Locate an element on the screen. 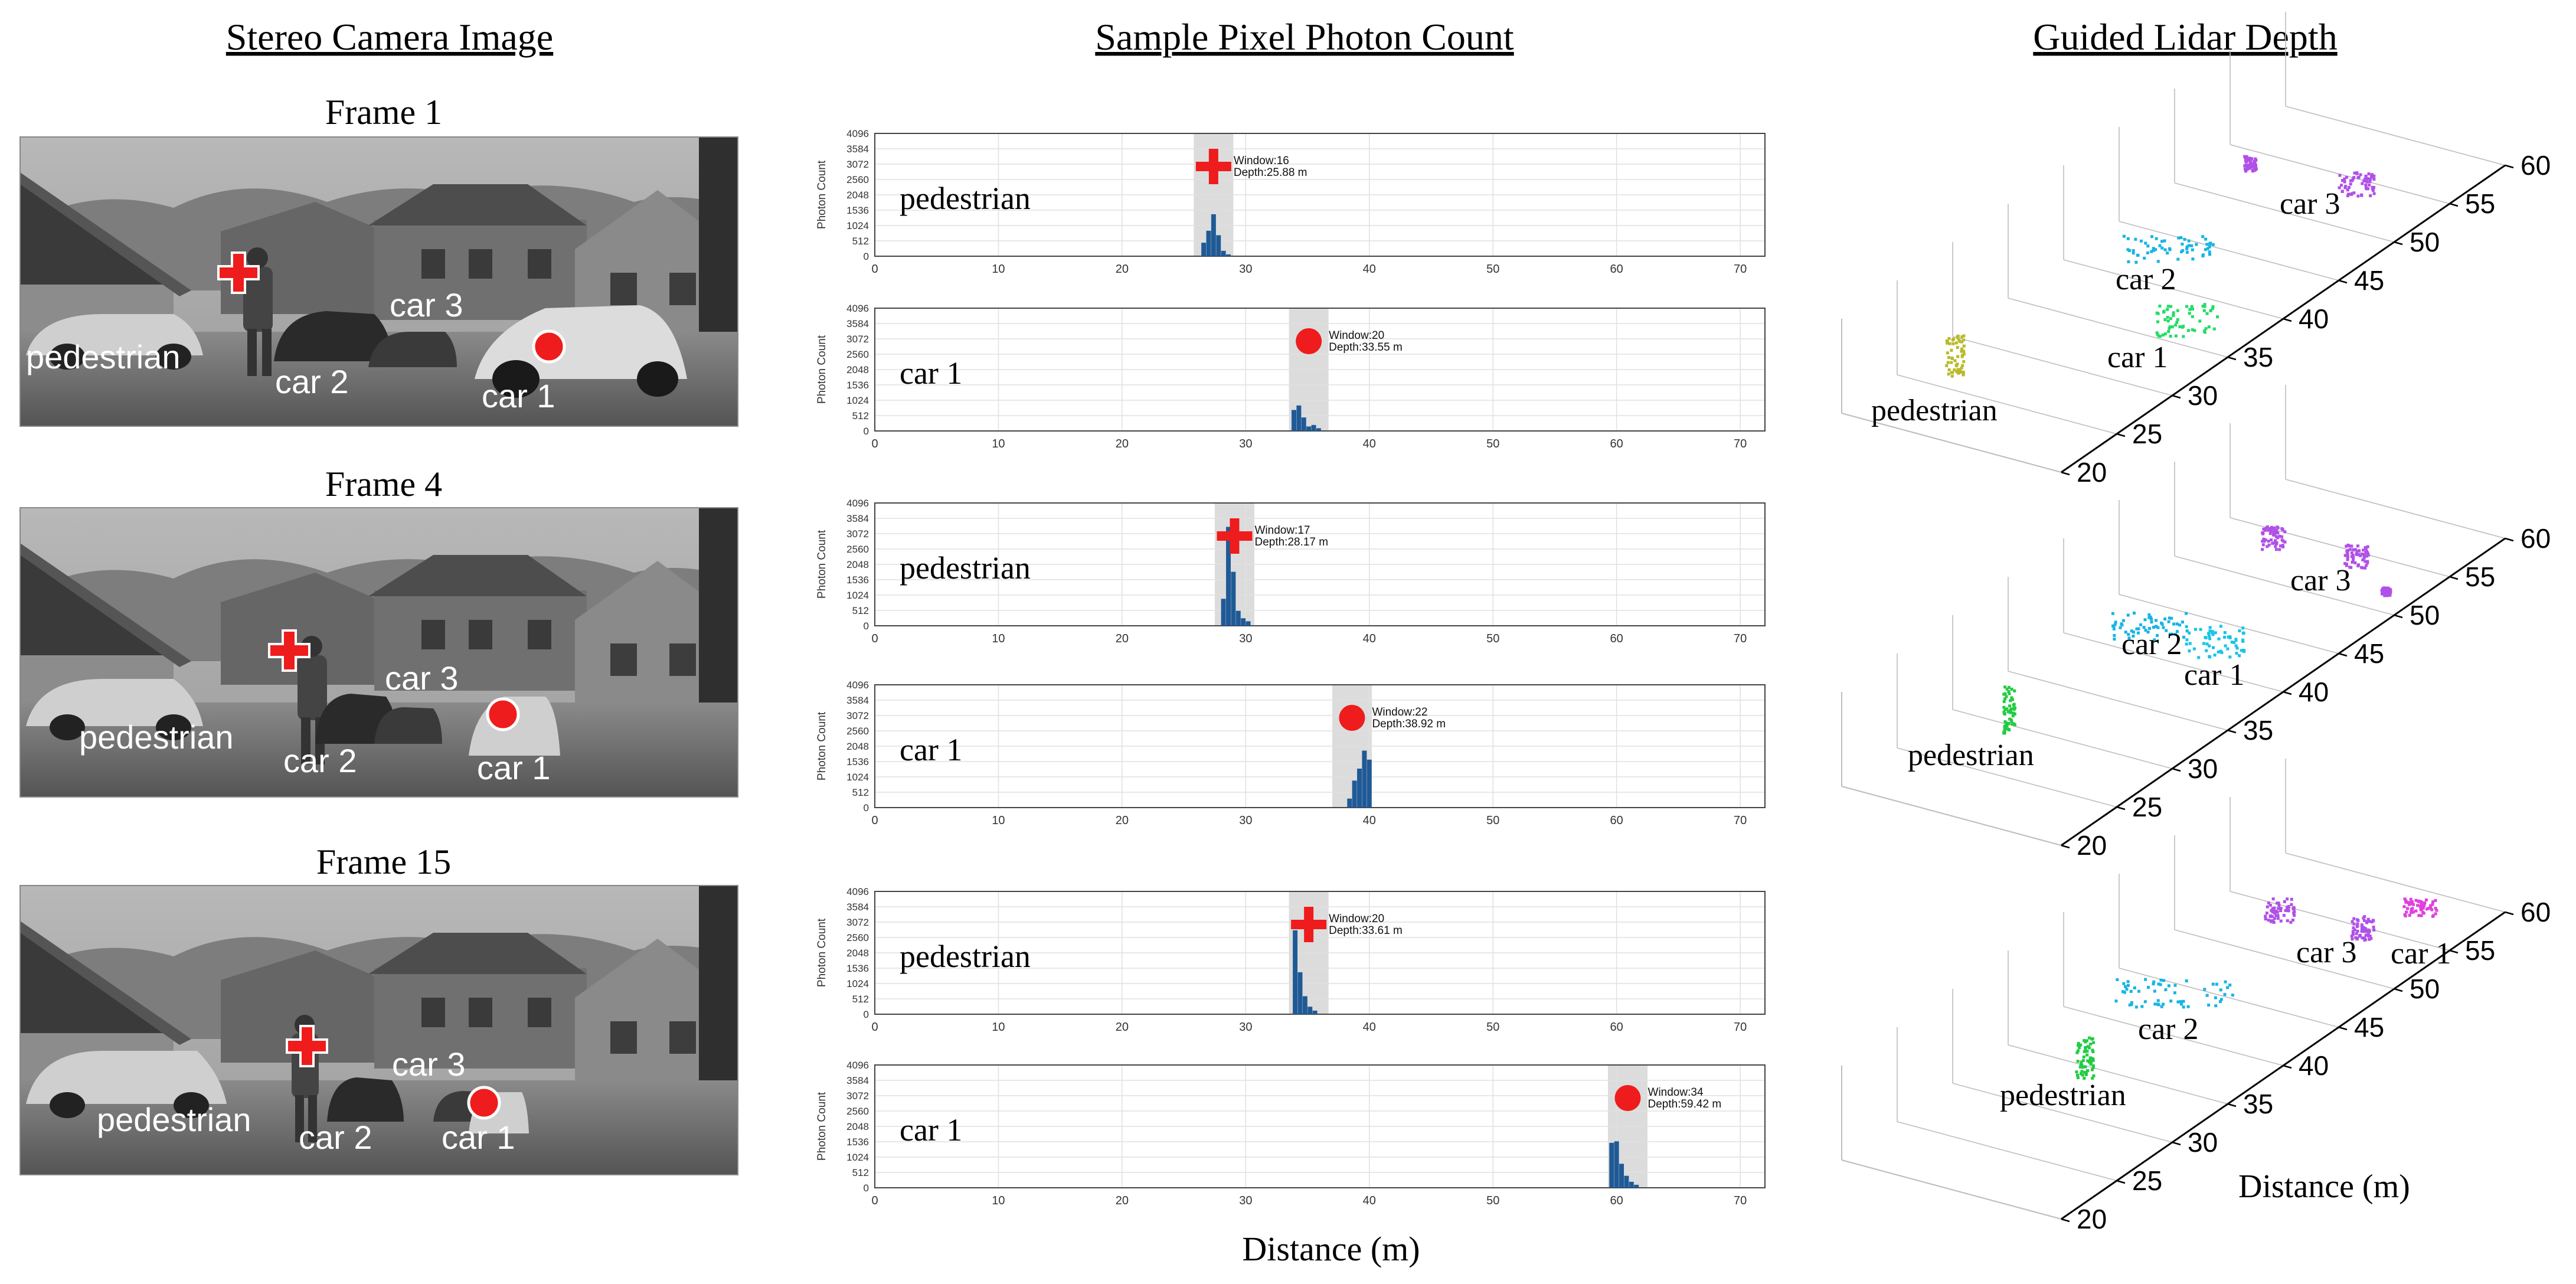  annotation-window: Window:34 is located at coordinates (1676, 1092).